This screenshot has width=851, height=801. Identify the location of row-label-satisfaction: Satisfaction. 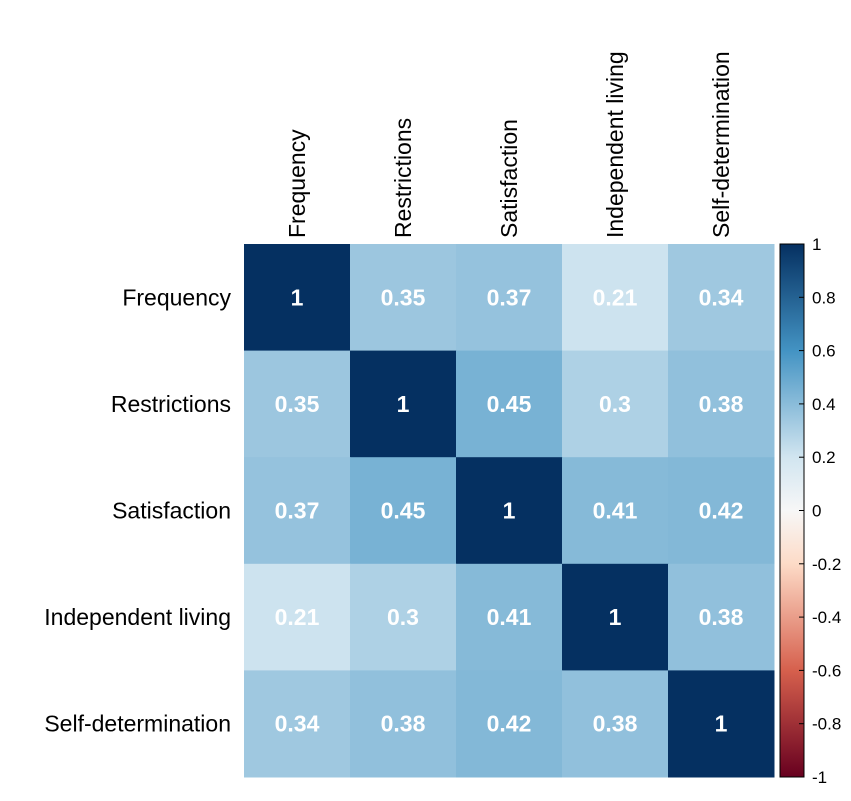
(171, 511).